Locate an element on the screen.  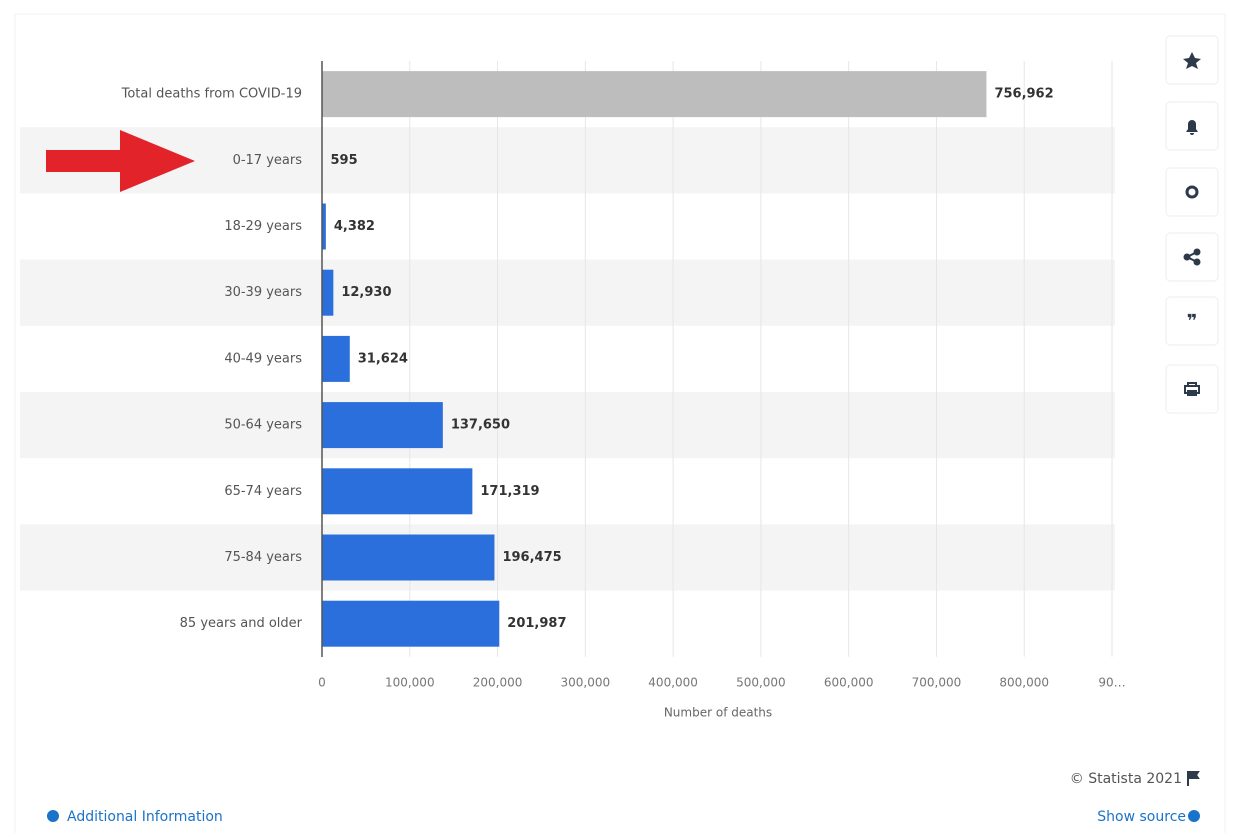
value-label: 201,987 is located at coordinates (536, 623).